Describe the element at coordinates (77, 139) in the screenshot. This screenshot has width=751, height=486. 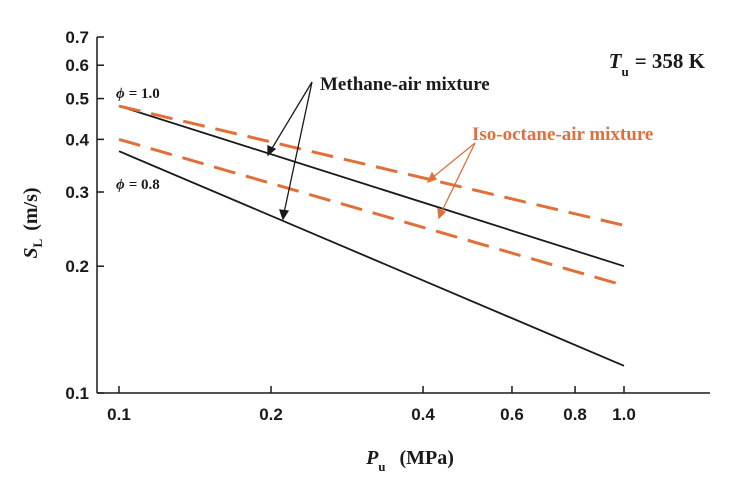
I see `y-tick-label: 0.4` at that location.